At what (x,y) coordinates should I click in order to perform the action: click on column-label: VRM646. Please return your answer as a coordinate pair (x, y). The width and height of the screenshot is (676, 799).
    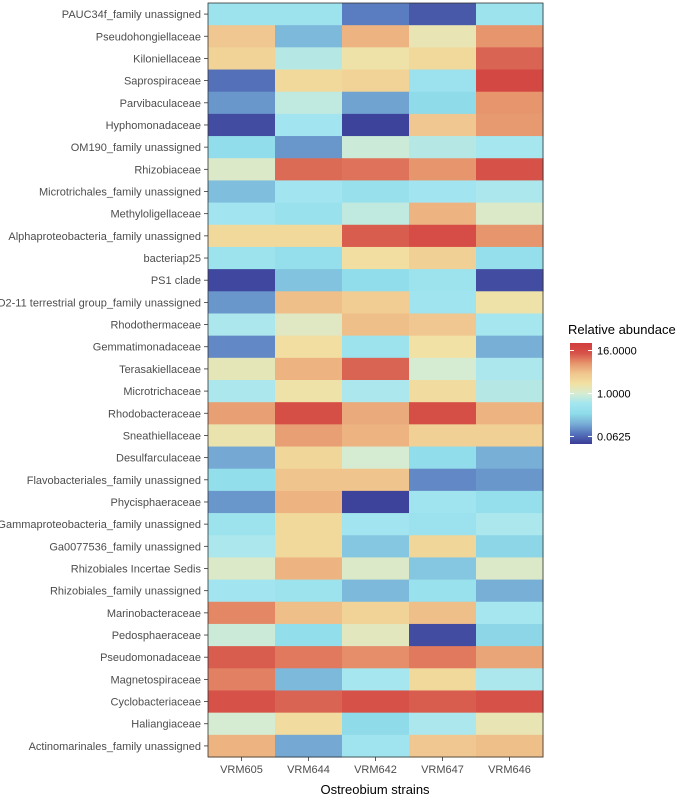
    Looking at the image, I should click on (509, 770).